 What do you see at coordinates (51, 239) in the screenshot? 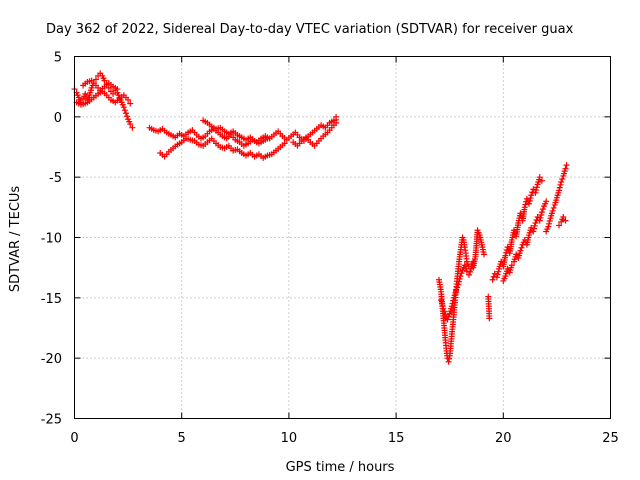
I see `y-tick-label: -10` at bounding box center [51, 239].